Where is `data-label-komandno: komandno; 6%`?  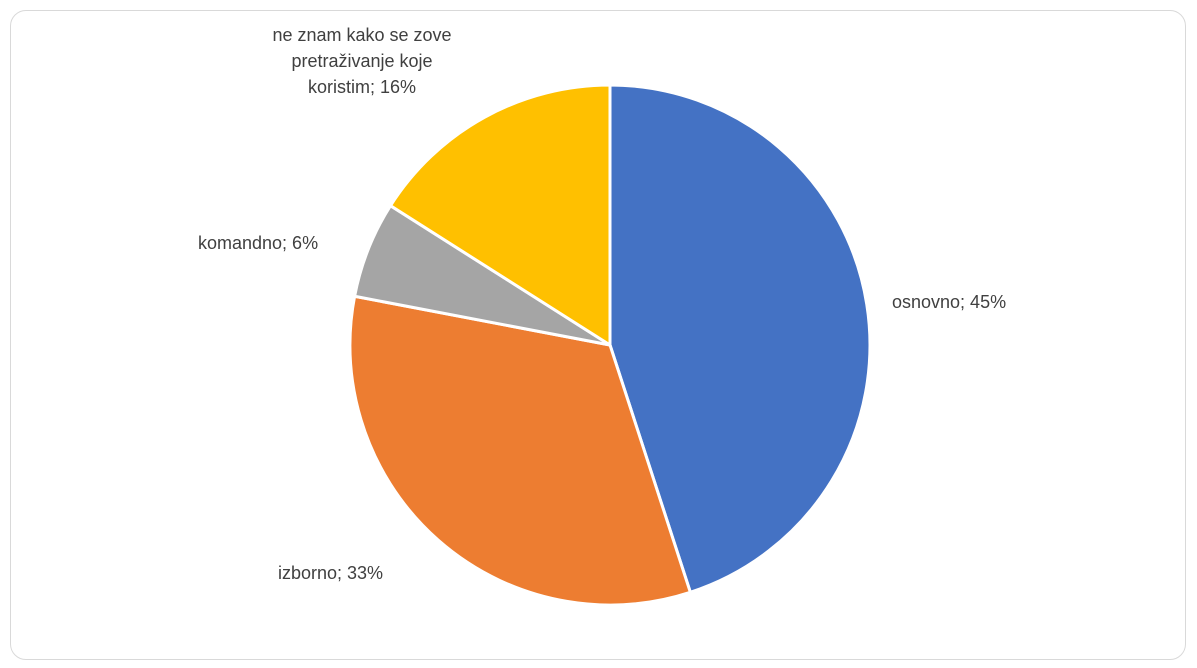 data-label-komandno: komandno; 6% is located at coordinates (258, 243).